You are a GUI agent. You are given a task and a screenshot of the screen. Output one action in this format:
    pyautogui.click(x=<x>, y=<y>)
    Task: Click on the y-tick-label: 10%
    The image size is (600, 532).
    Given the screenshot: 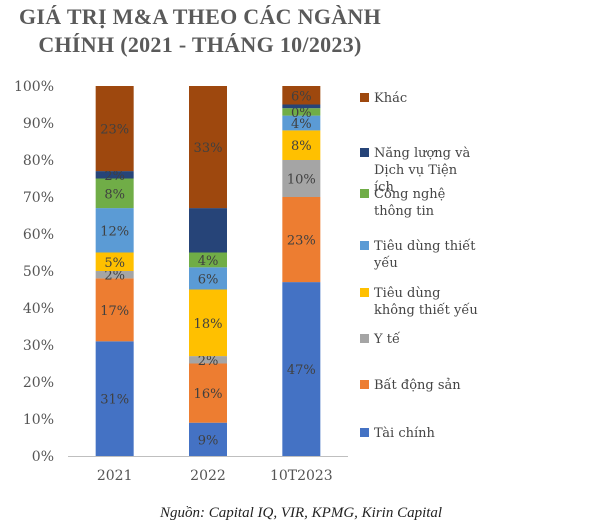 What is the action you would take?
    pyautogui.click(x=38, y=420)
    